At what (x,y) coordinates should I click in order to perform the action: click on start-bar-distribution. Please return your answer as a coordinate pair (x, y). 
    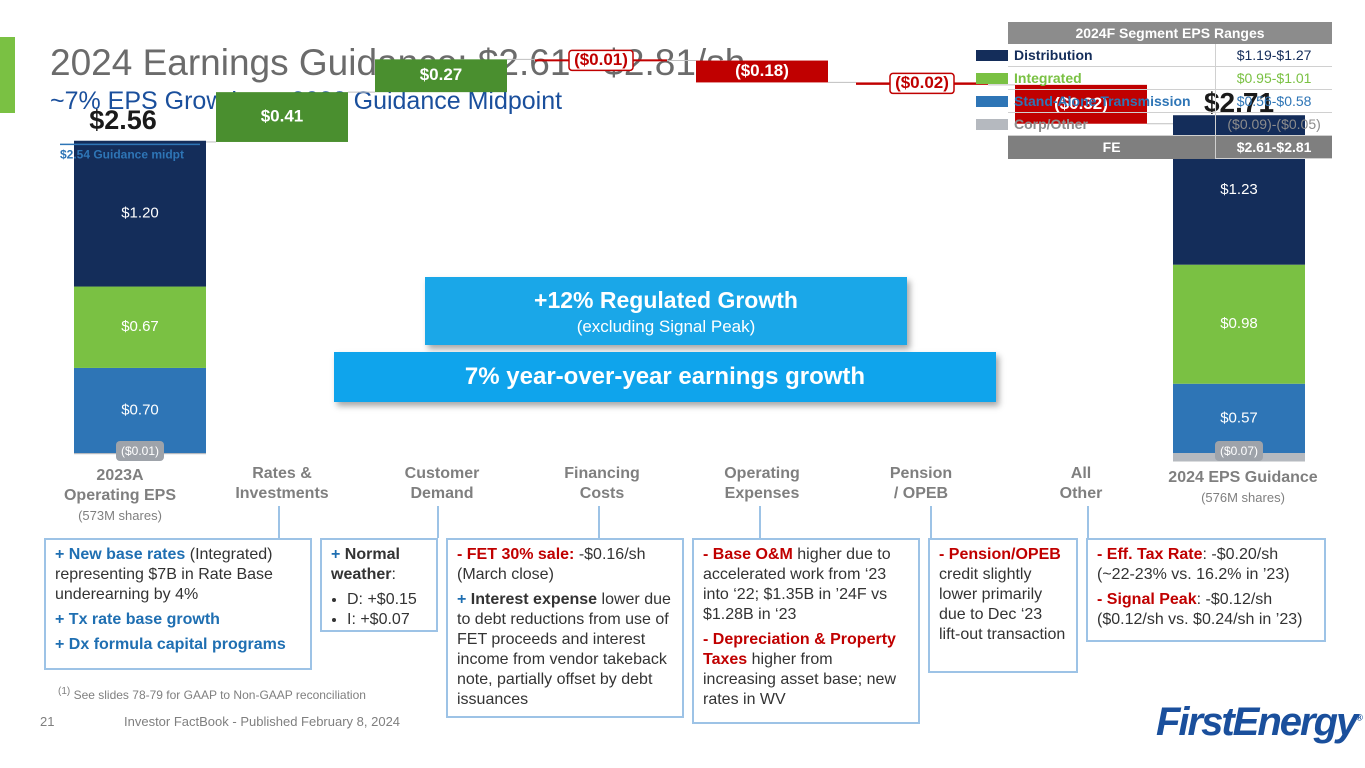
    Looking at the image, I should click on (140, 213).